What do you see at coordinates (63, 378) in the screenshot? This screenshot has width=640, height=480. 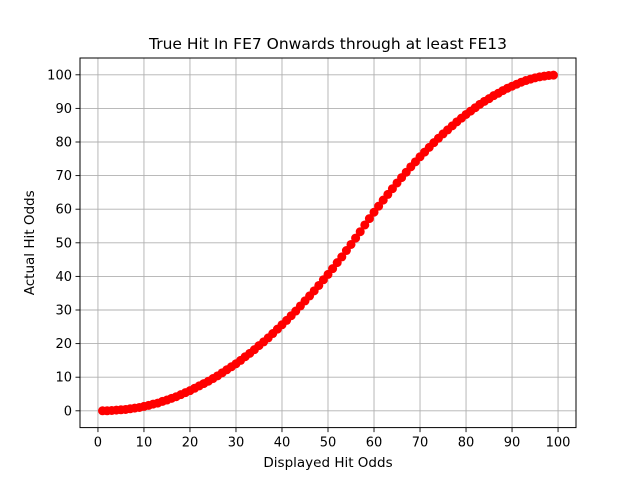 I see `y-tick-label: 10` at bounding box center [63, 378].